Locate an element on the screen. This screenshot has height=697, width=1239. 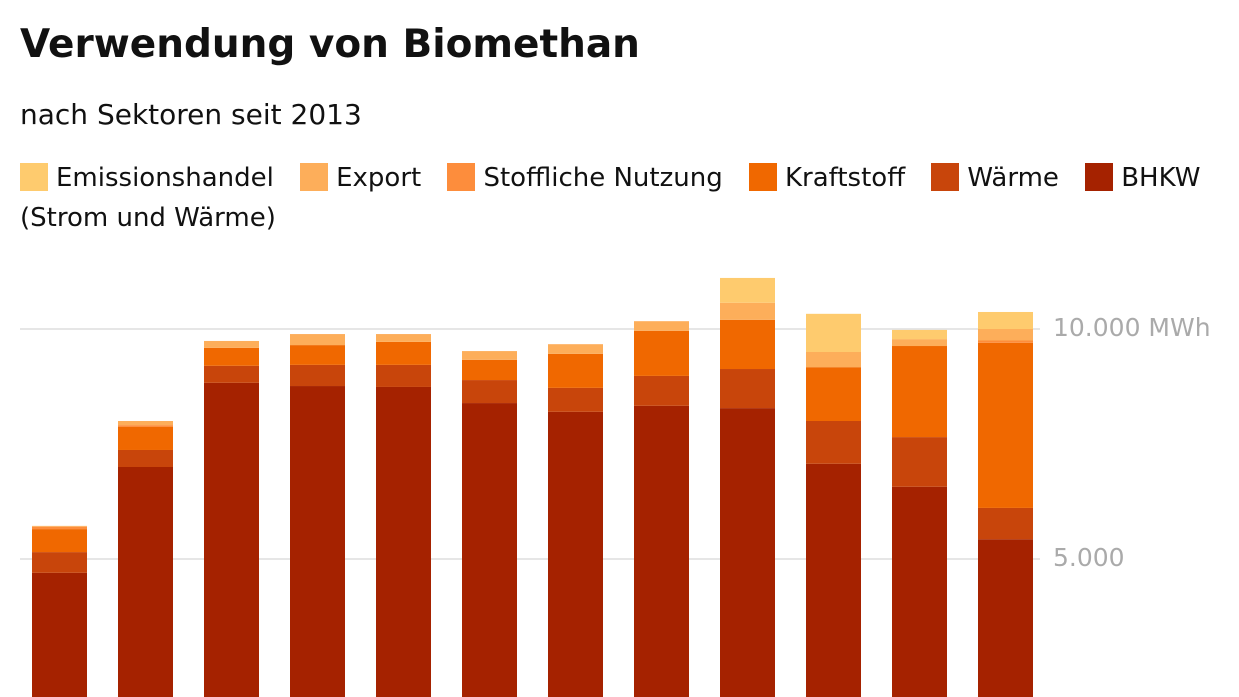
legend-label: Wärme is located at coordinates (1013, 178).